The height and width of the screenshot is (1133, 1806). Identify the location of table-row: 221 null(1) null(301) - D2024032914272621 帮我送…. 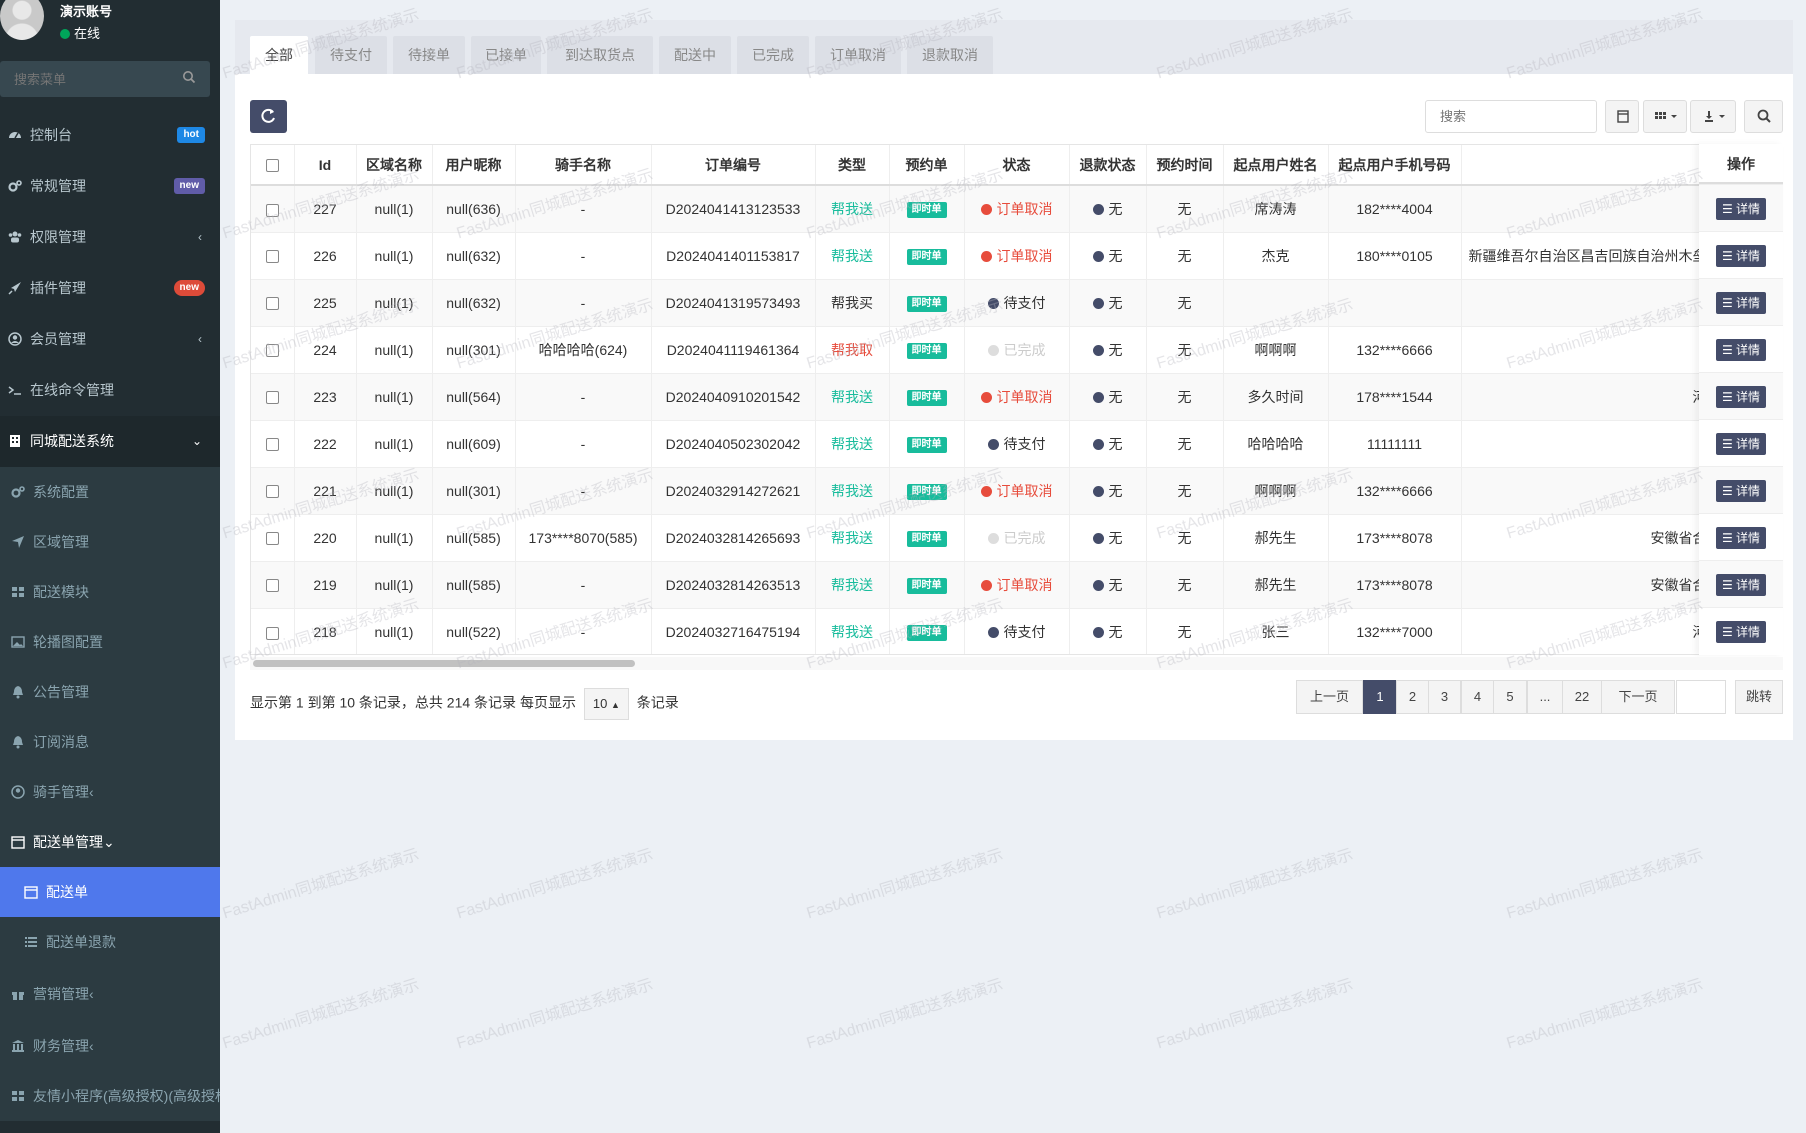
(1016, 490).